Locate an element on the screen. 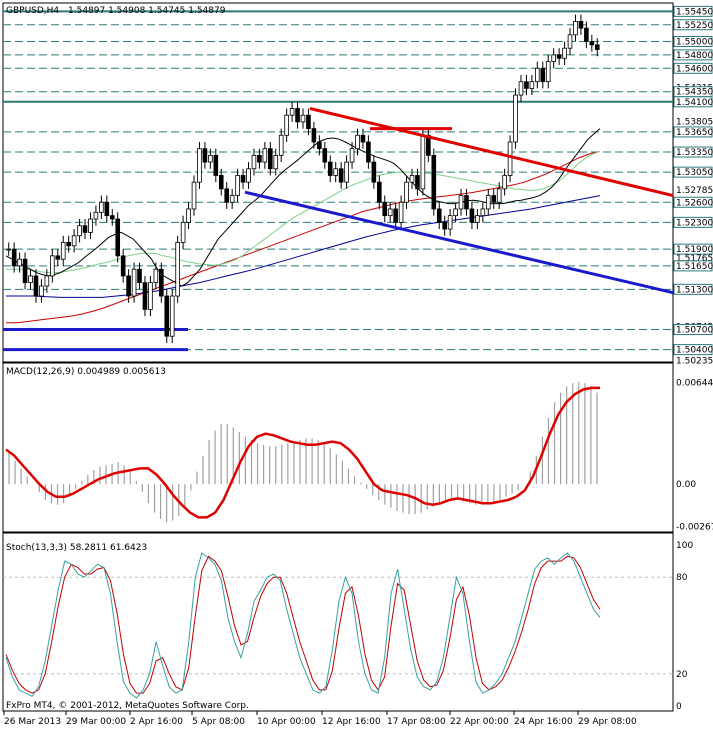 The height and width of the screenshot is (729, 713). time-tick-label: 24 Apr 16:00 is located at coordinates (543, 722).